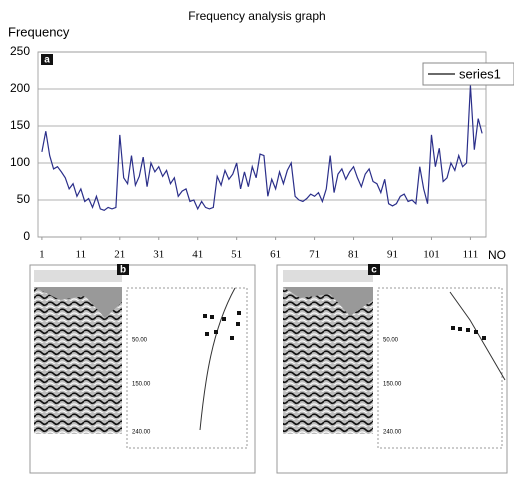  I want to click on y-axis-label: Frequency, so click(39, 31).